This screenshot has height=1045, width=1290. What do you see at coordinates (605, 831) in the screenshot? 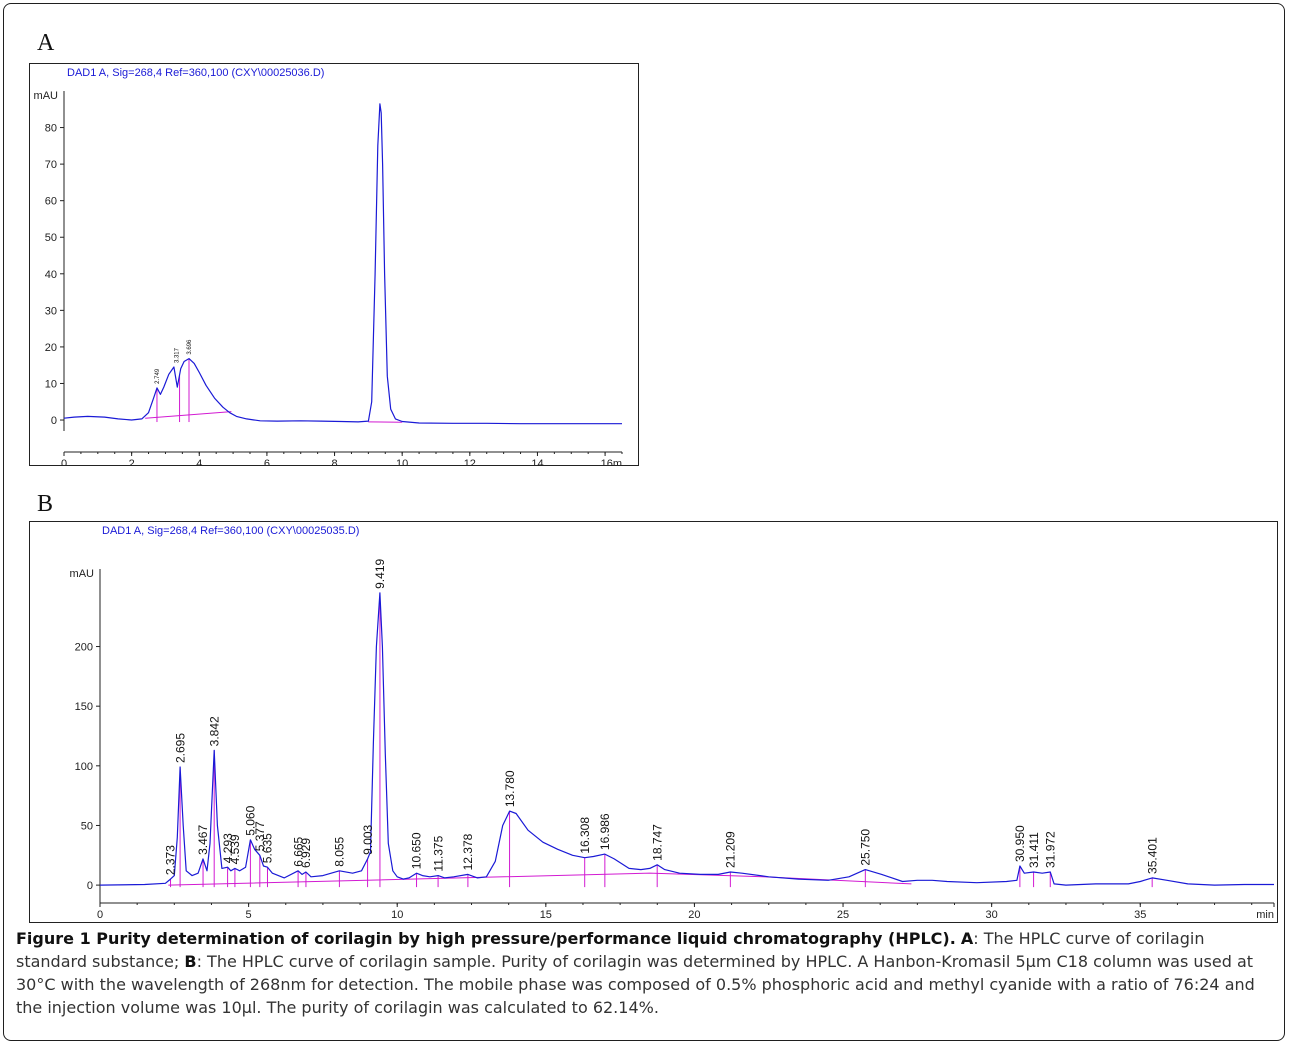
I see `peak-label: 16.986` at bounding box center [605, 831].